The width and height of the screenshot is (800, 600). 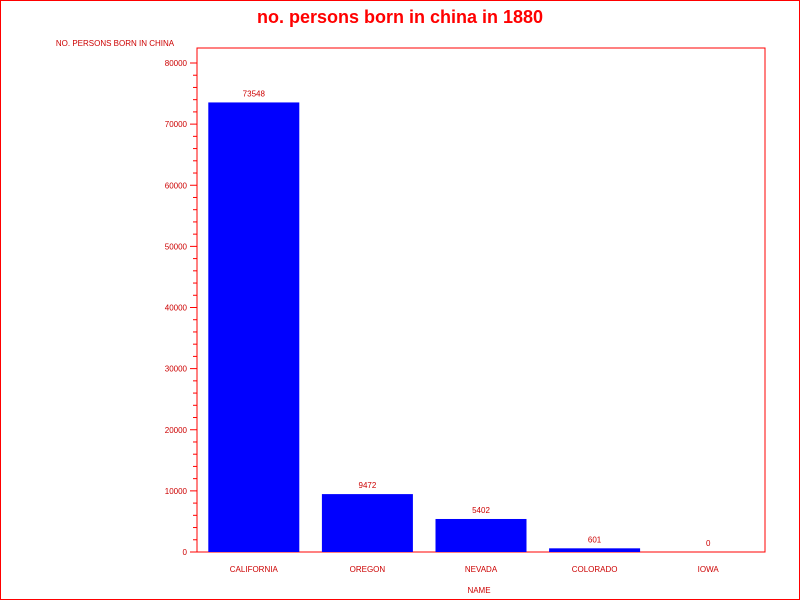 I want to click on x-tick-label: IOWA, so click(x=709, y=569).